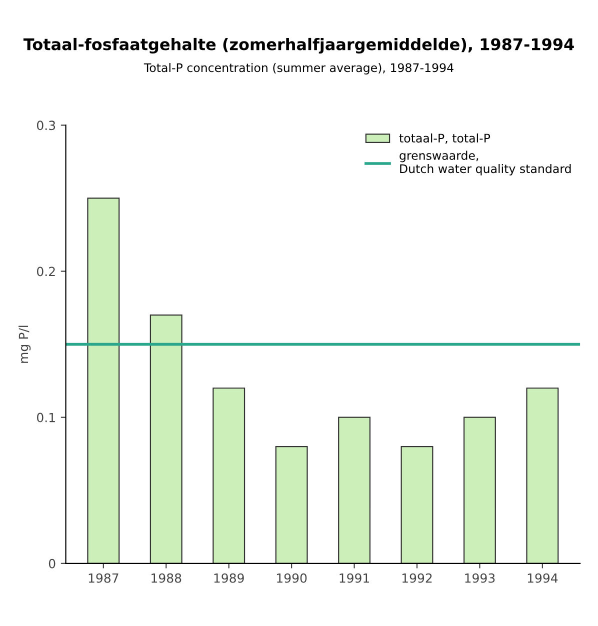 This screenshot has width=598, height=626. Describe the element at coordinates (355, 578) in the screenshot. I see `x-tick-label: 1991` at that location.